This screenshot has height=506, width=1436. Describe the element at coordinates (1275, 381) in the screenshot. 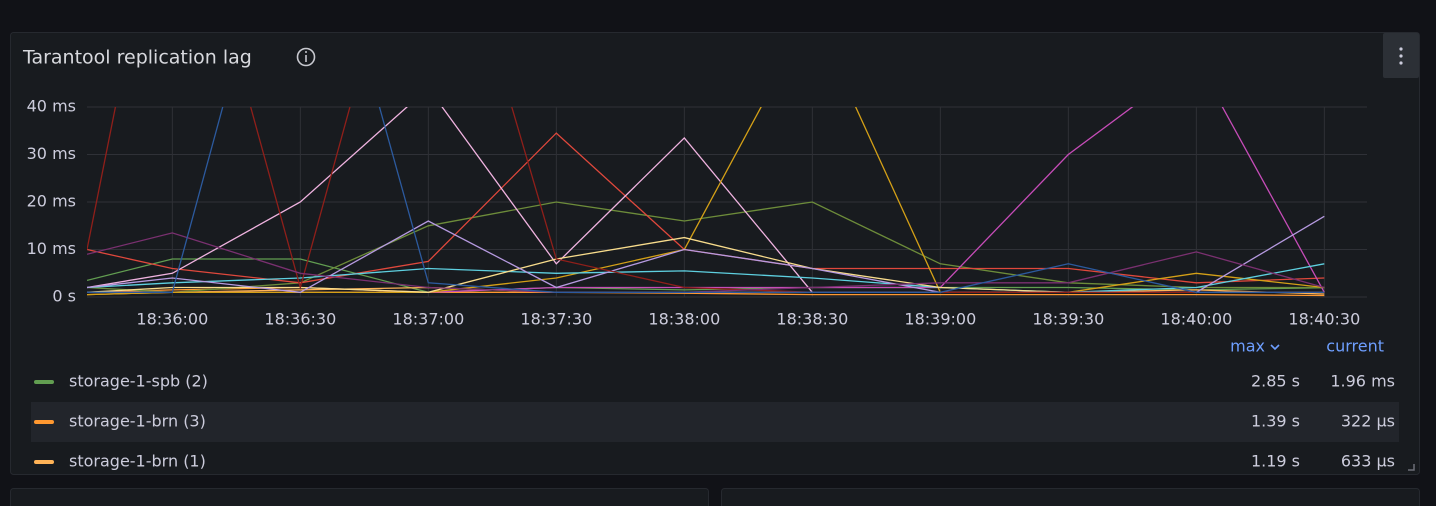

I see `legend-max: 2.85 s` at that location.